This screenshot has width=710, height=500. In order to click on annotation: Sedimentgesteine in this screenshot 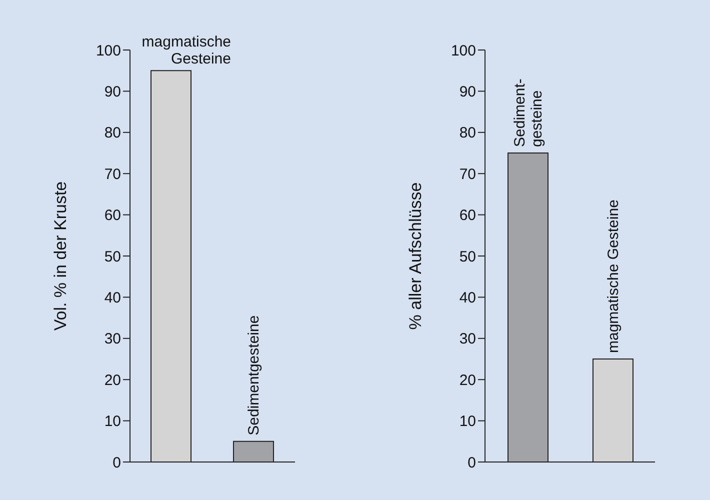, I will do `click(254, 375)`.